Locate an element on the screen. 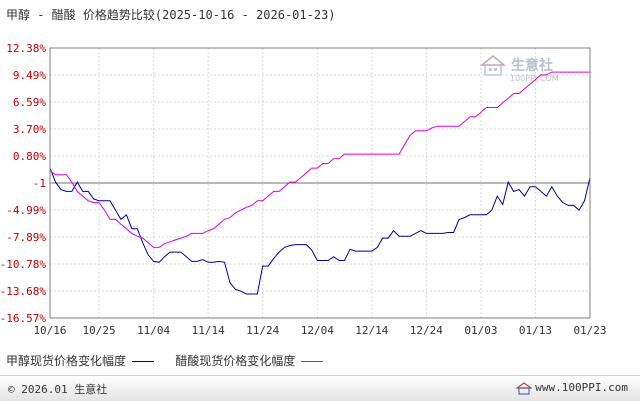  legend-label-methanol: 甲醇现货价格变化幅度 is located at coordinates (66, 361).